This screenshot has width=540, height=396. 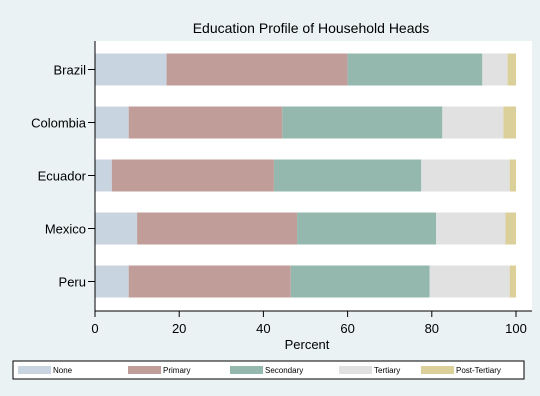 I want to click on bar-colombia-secondary, so click(x=362, y=122).